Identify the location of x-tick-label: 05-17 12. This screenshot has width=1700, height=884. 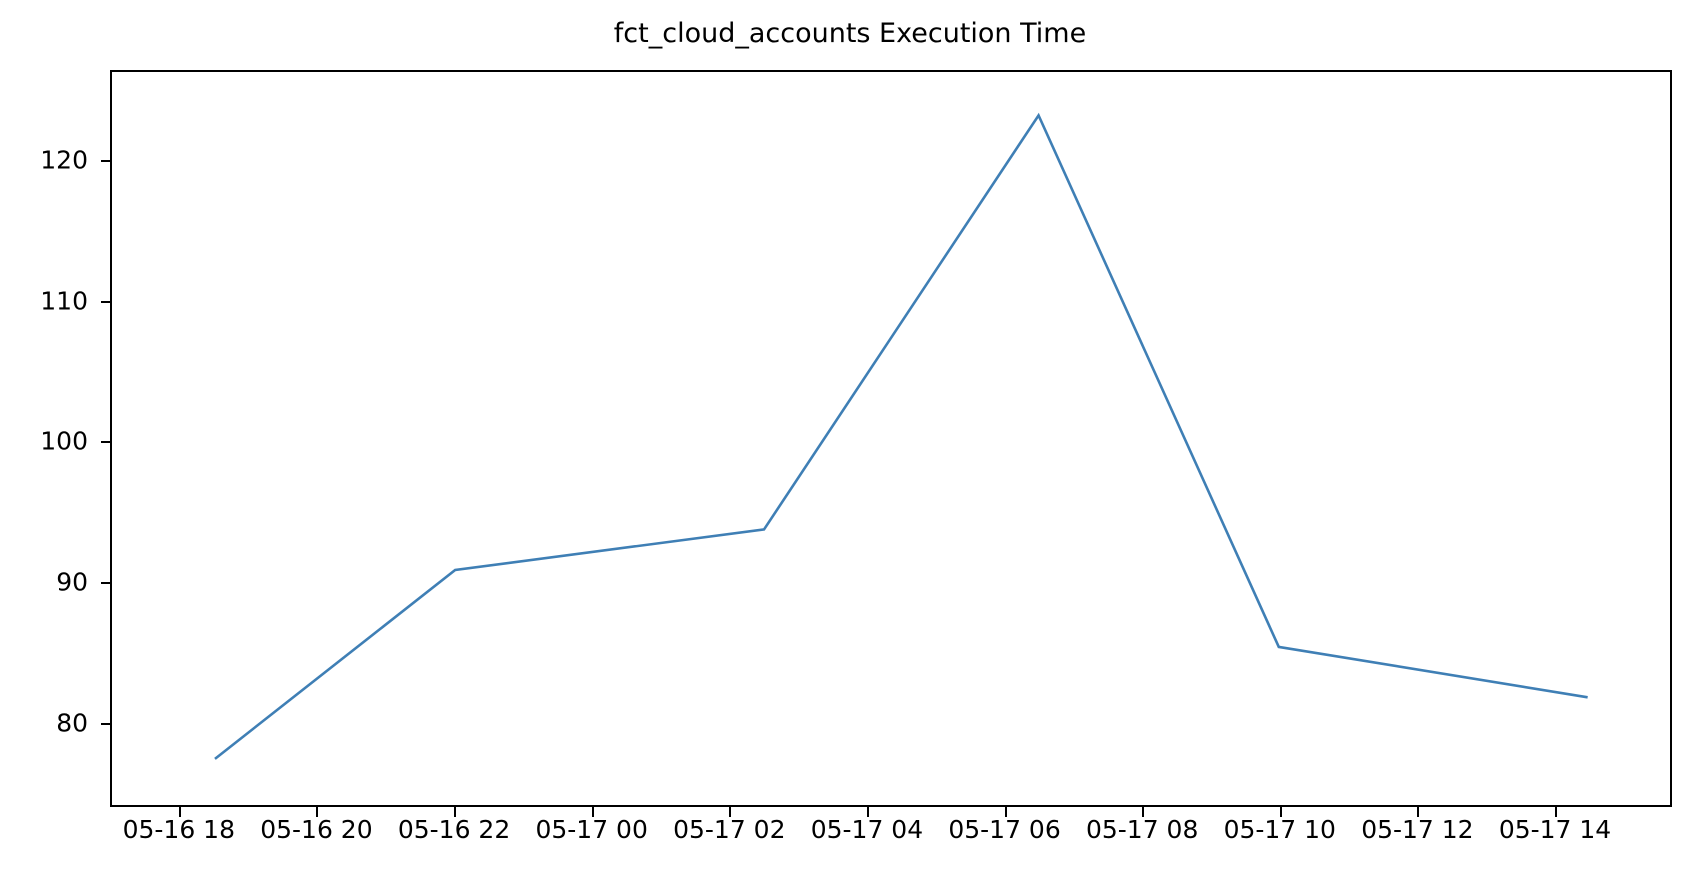
(1417, 829).